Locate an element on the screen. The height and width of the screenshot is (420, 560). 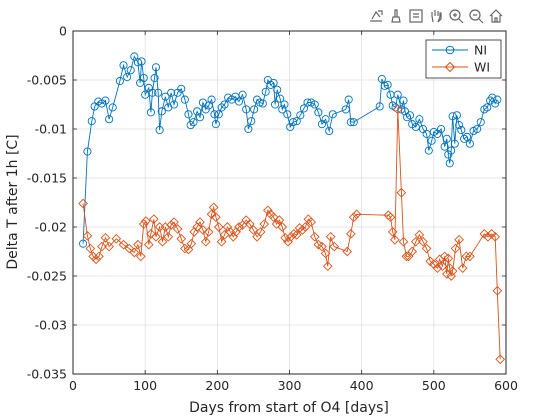
legend-item-wi: WI is located at coordinates (461, 67).